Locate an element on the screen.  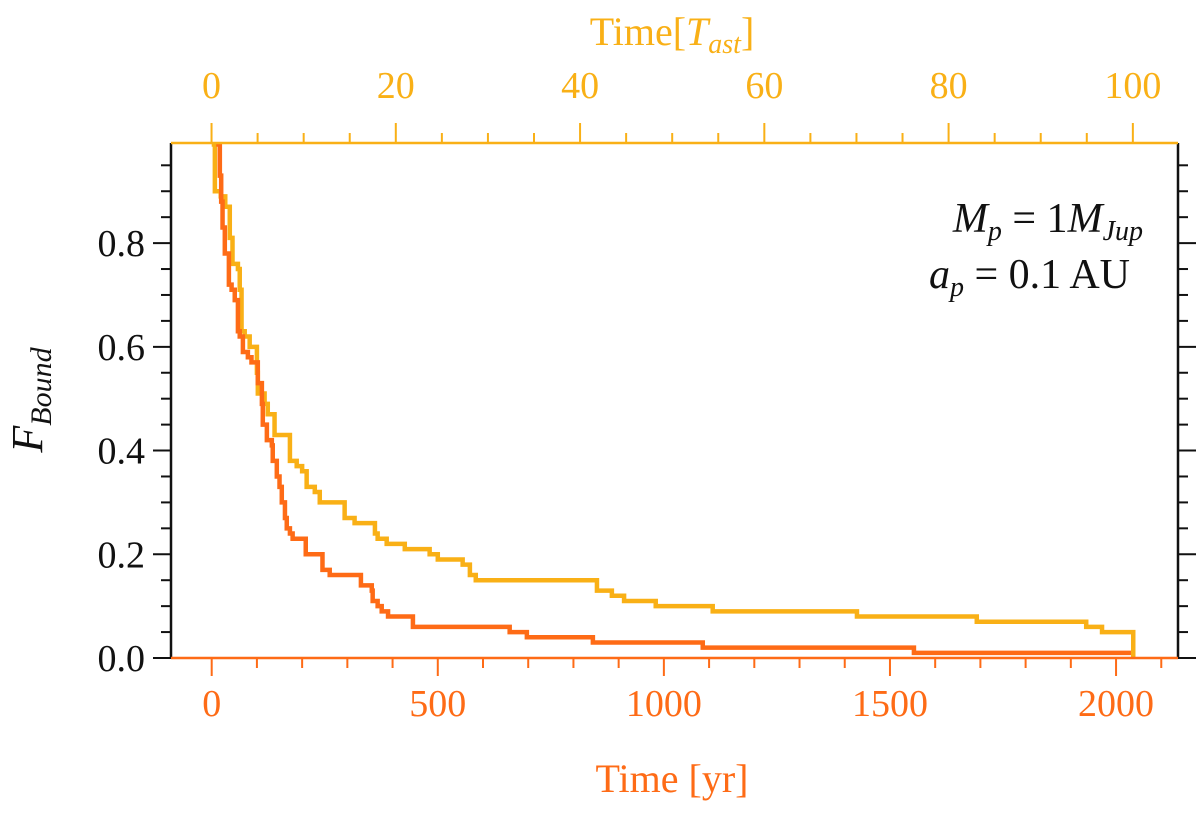
x-tick-label: 0 is located at coordinates (211, 704).